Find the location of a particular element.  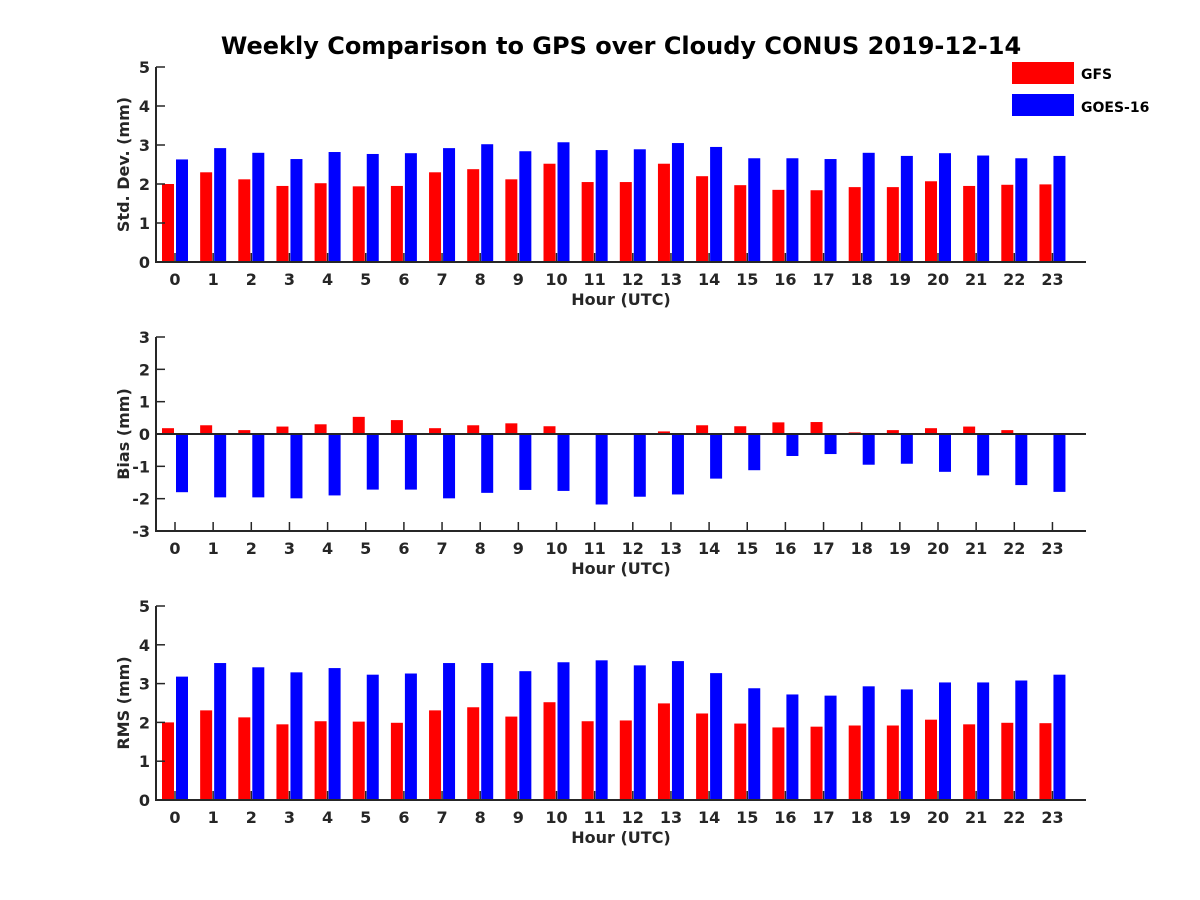

y-tick-label: 0 is located at coordinates (144, 262).